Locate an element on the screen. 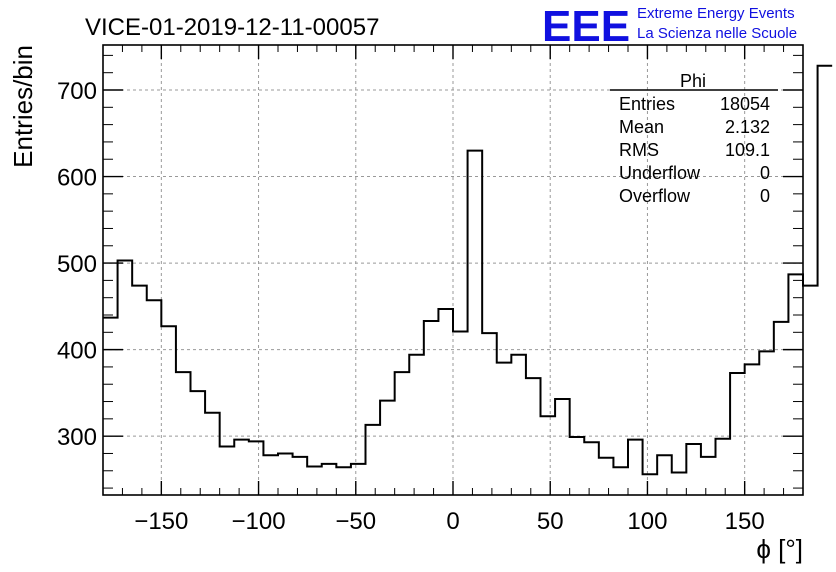 Image resolution: width=836 pixels, height=572 pixels. y-tick-label: 600 is located at coordinates (77, 178).